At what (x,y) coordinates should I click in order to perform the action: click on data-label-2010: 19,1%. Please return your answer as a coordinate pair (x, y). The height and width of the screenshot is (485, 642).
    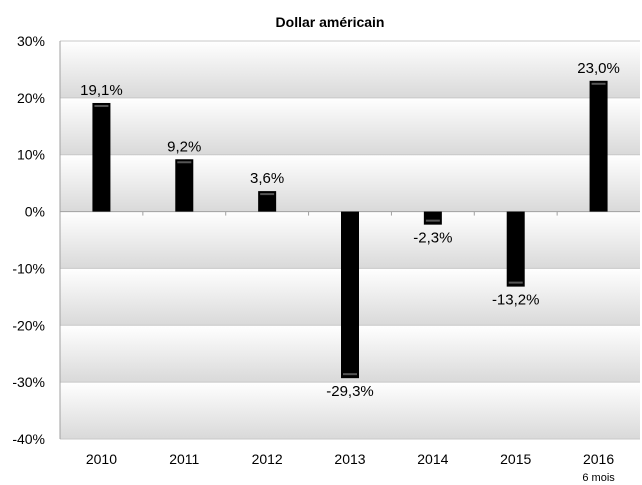
    Looking at the image, I should click on (101, 90).